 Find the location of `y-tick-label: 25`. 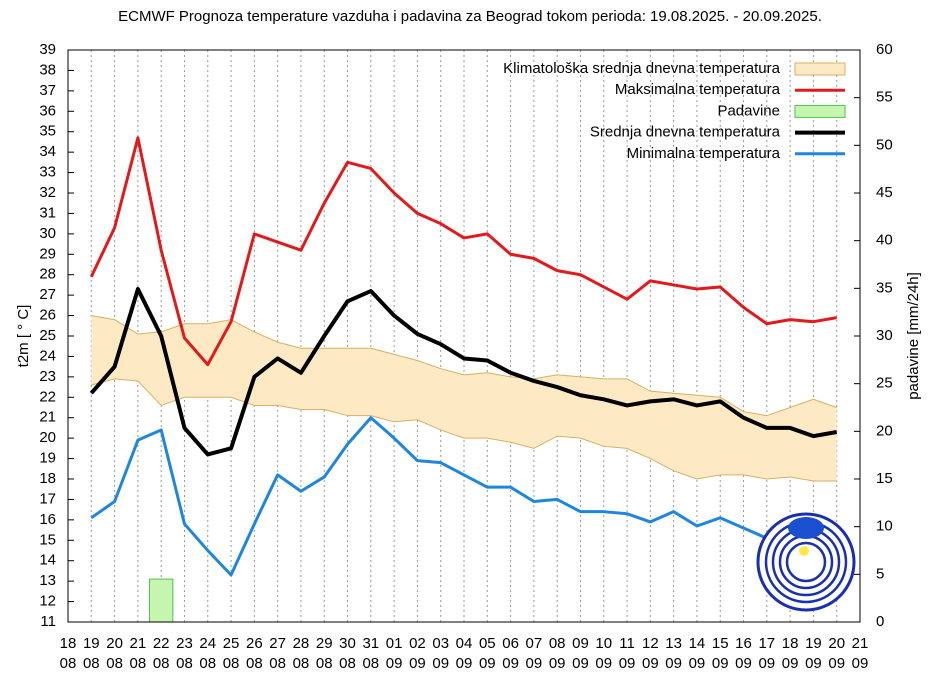

y-tick-label: 25 is located at coordinates (47, 335).